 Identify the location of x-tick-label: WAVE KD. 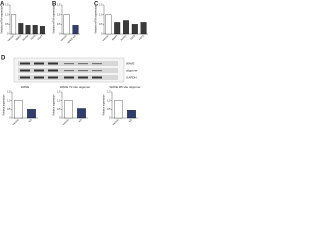
(72, 39).